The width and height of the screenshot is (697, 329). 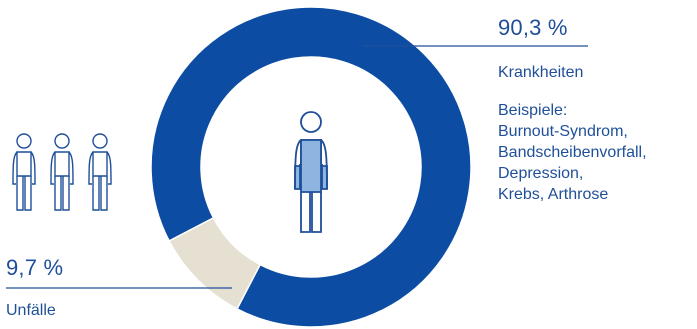 I want to click on examples-line: Depression,, so click(x=541, y=173).